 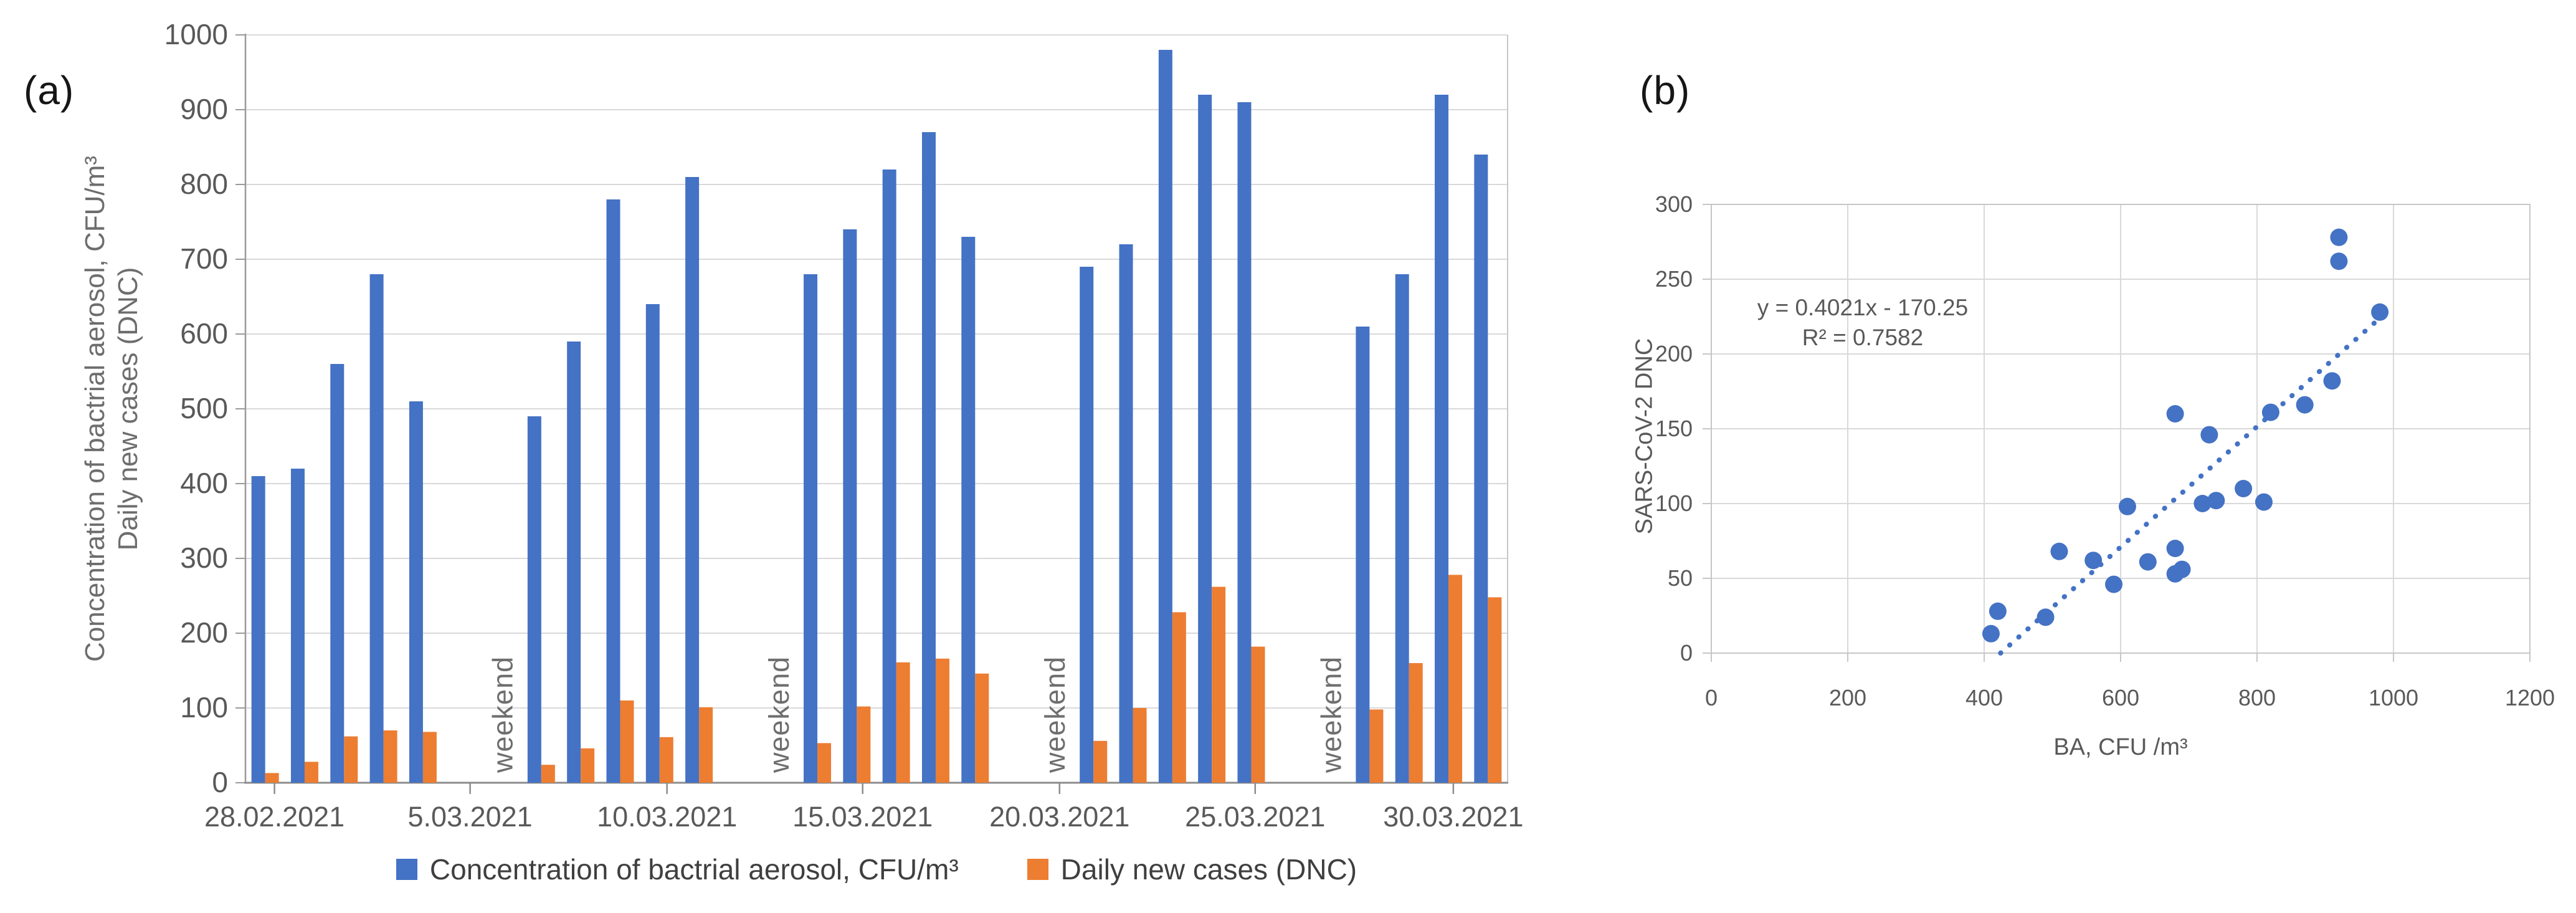 What do you see at coordinates (128, 409) in the screenshot?
I see `panel-a-y-axis-title-line2: Daily new cases (DNC)` at bounding box center [128, 409].